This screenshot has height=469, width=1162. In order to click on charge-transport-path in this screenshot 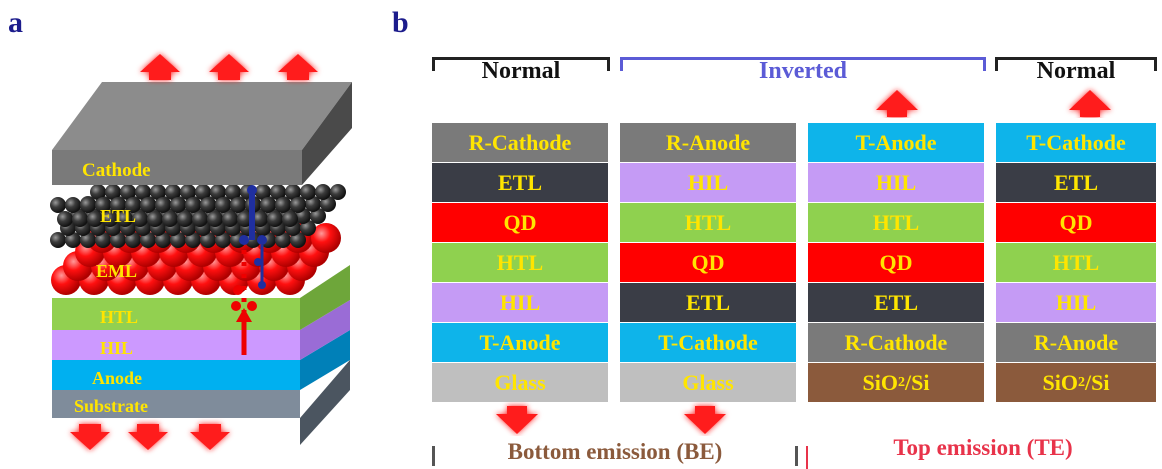, I will do `click(249, 270)`.